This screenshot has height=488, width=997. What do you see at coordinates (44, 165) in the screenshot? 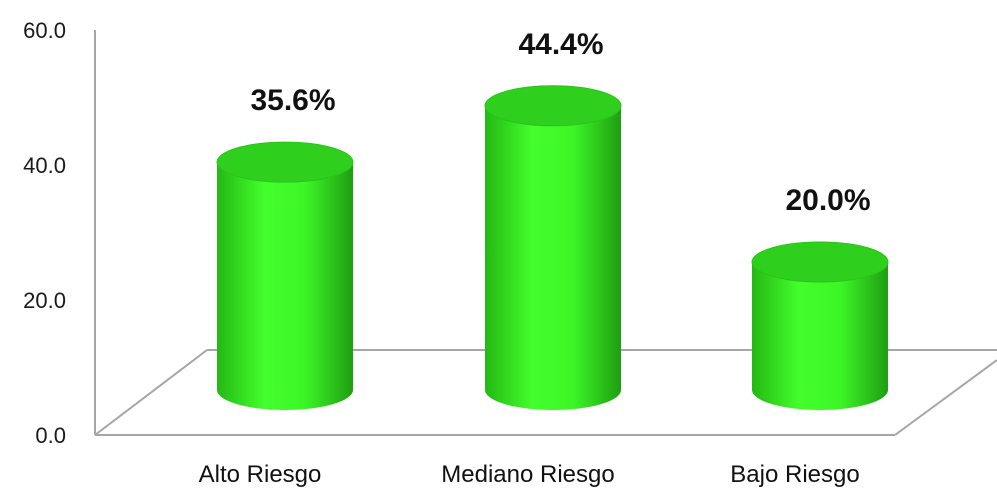
I see `y-tick-label: 40.0` at bounding box center [44, 165].